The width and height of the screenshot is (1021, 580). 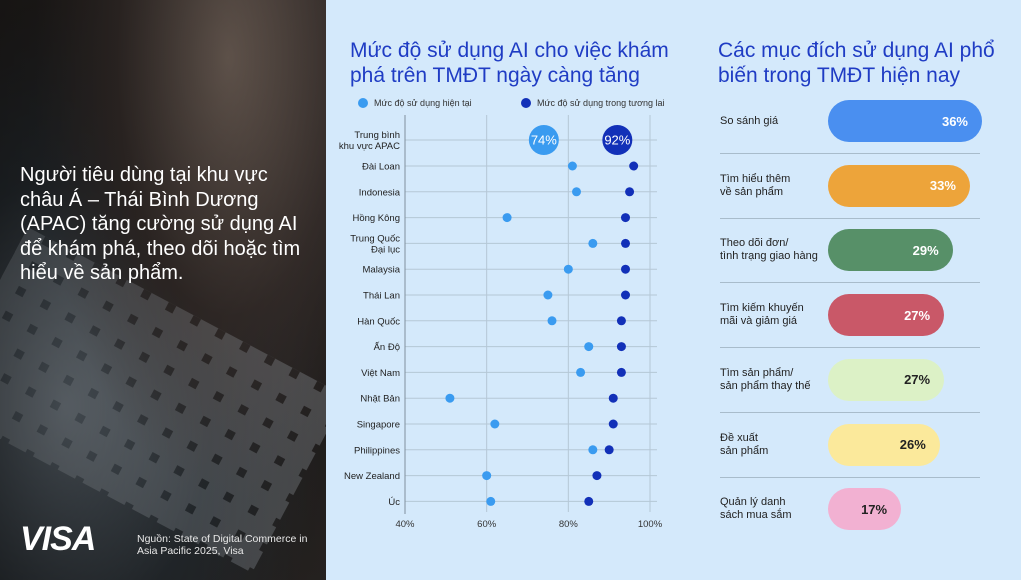 I want to click on category-label: Hồng Kông, so click(x=376, y=218).